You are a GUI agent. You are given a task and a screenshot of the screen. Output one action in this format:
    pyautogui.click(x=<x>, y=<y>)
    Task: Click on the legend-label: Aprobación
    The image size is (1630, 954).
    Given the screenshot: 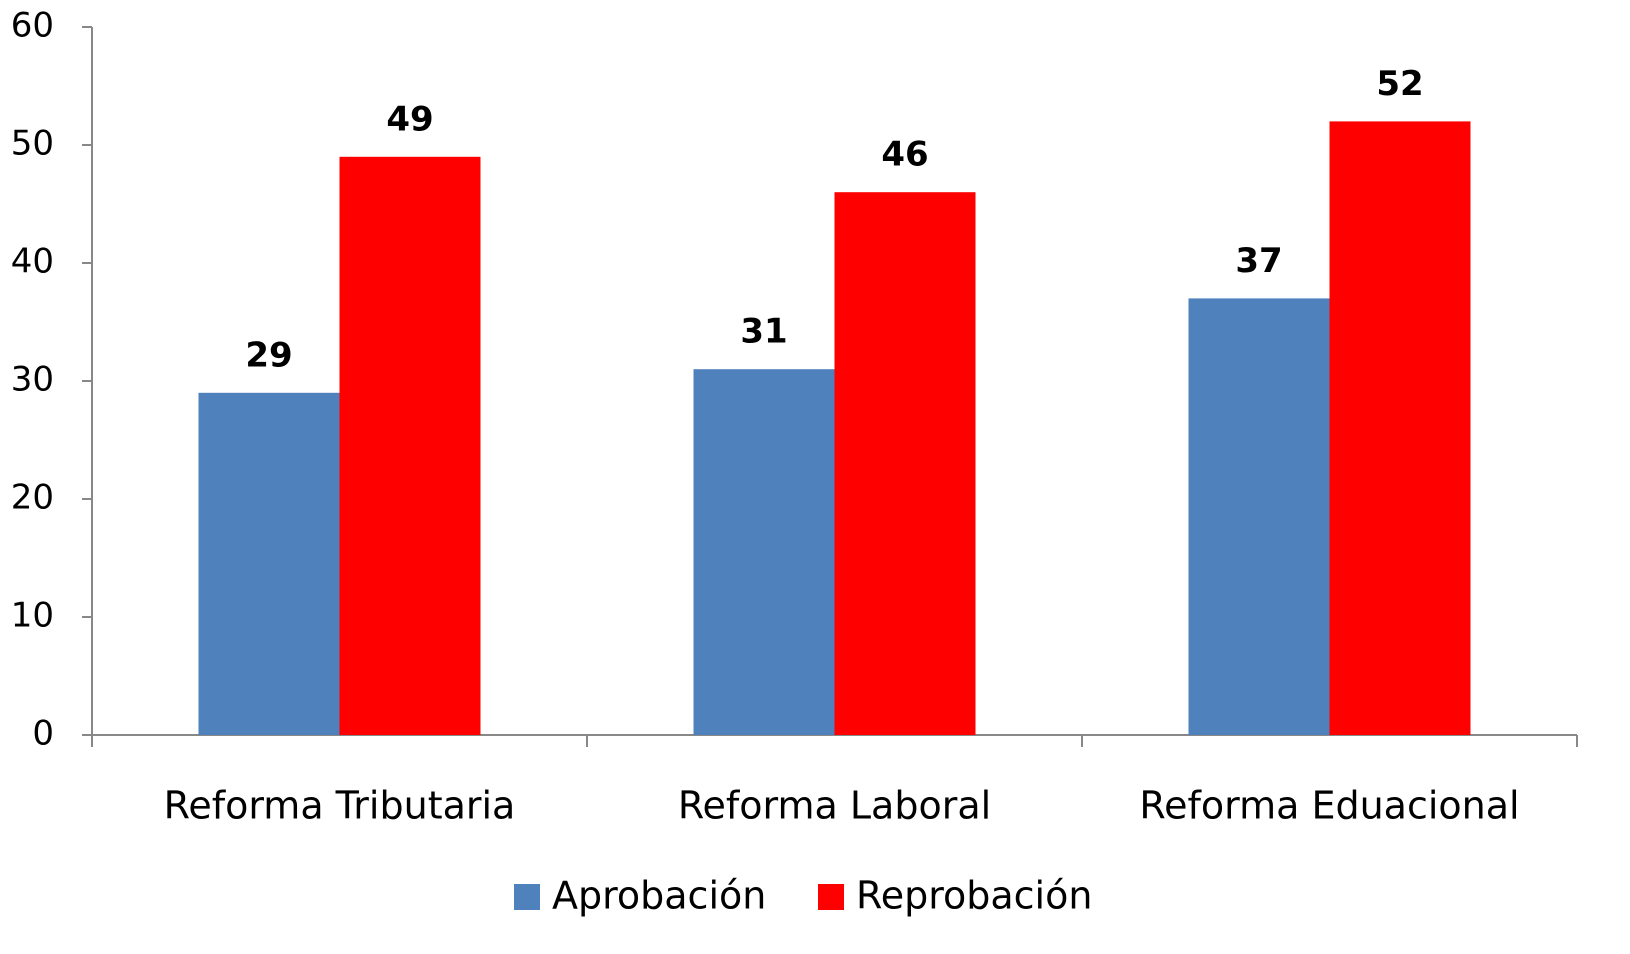 What is the action you would take?
    pyautogui.click(x=659, y=896)
    